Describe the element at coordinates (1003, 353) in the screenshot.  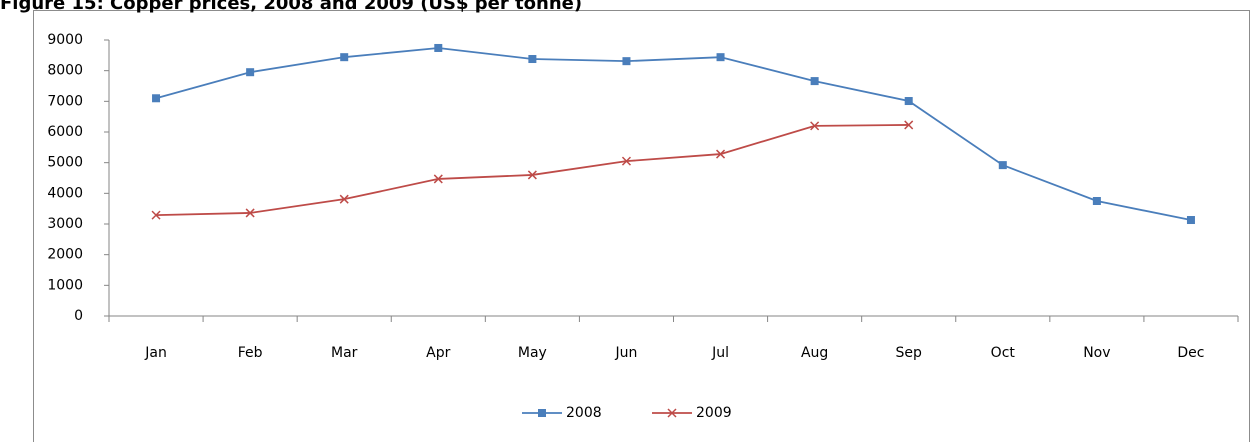
I see `x-tick-label: Oct` at that location.